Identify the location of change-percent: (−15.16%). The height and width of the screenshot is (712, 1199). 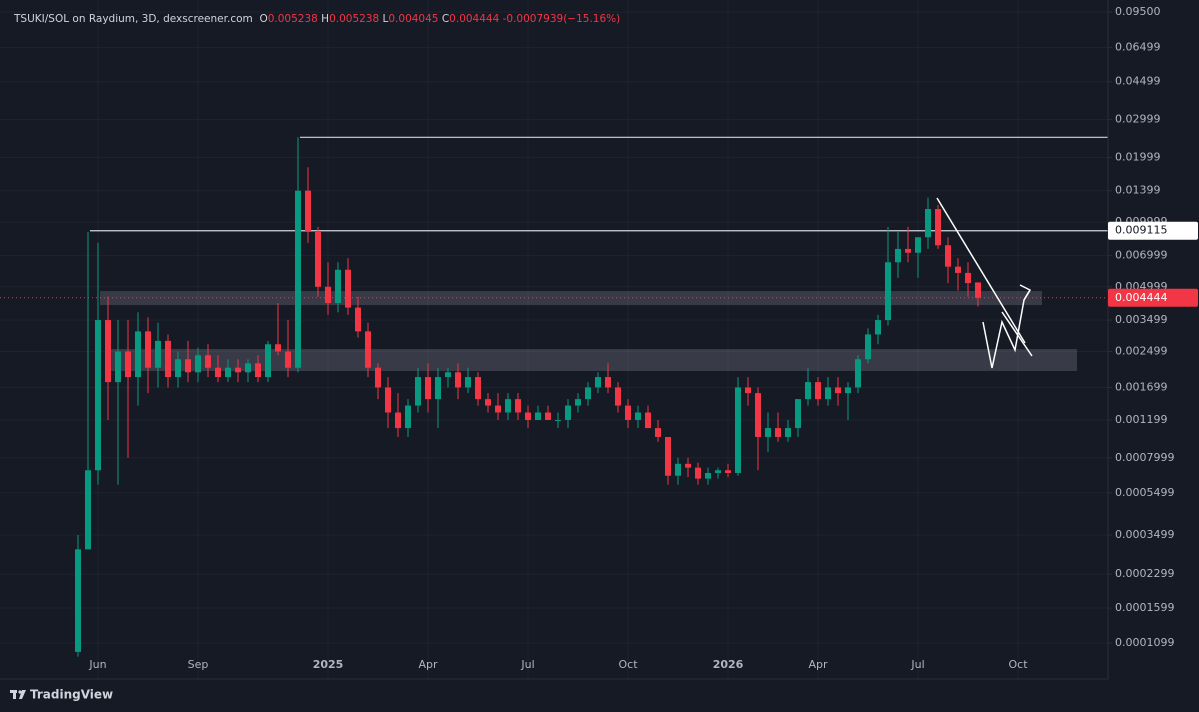
(592, 19).